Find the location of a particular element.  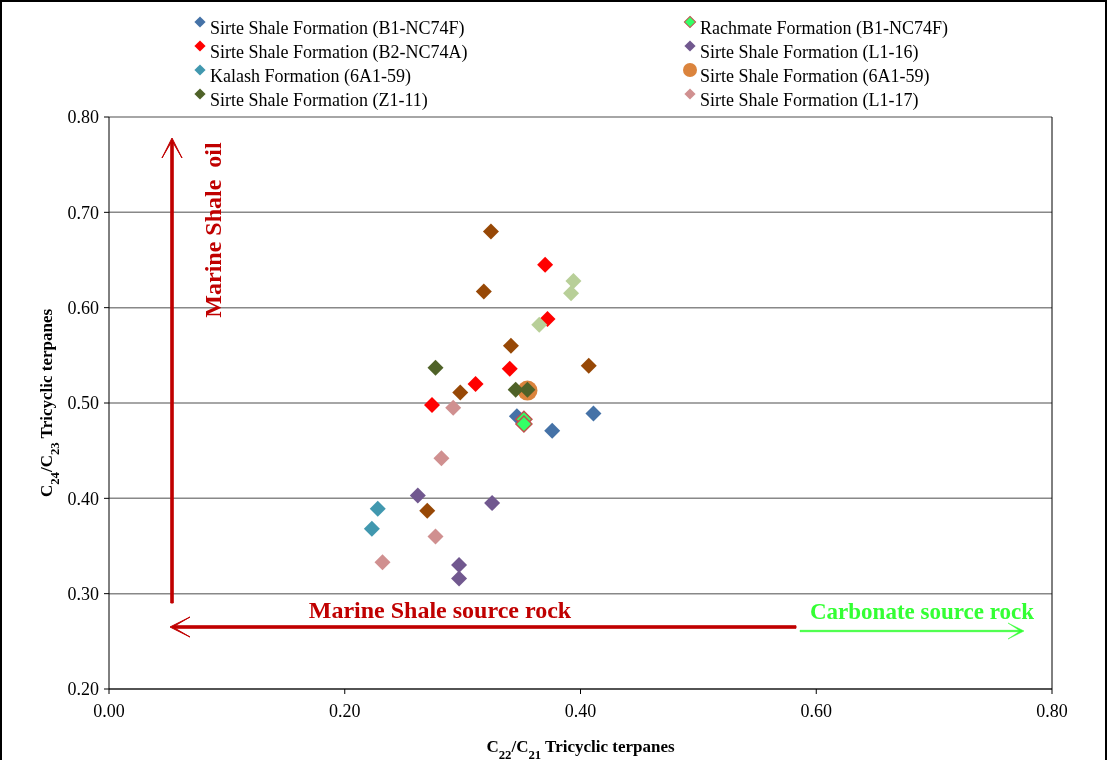

x-tick-label: 0.20 is located at coordinates (345, 711).